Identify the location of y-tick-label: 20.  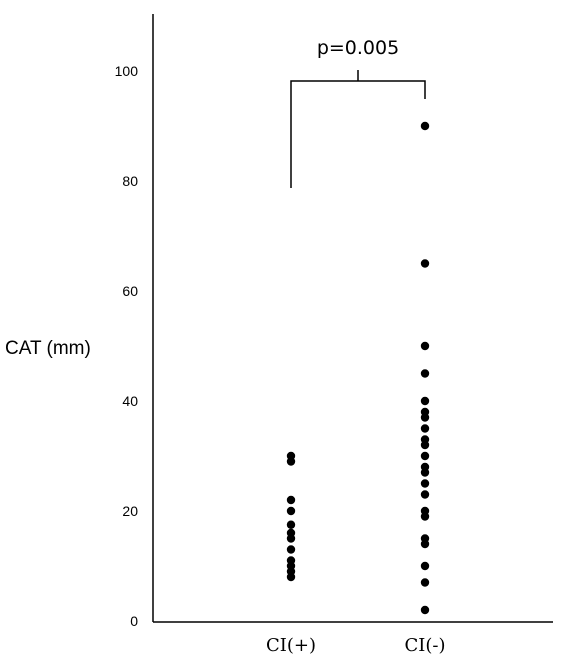
(130, 511).